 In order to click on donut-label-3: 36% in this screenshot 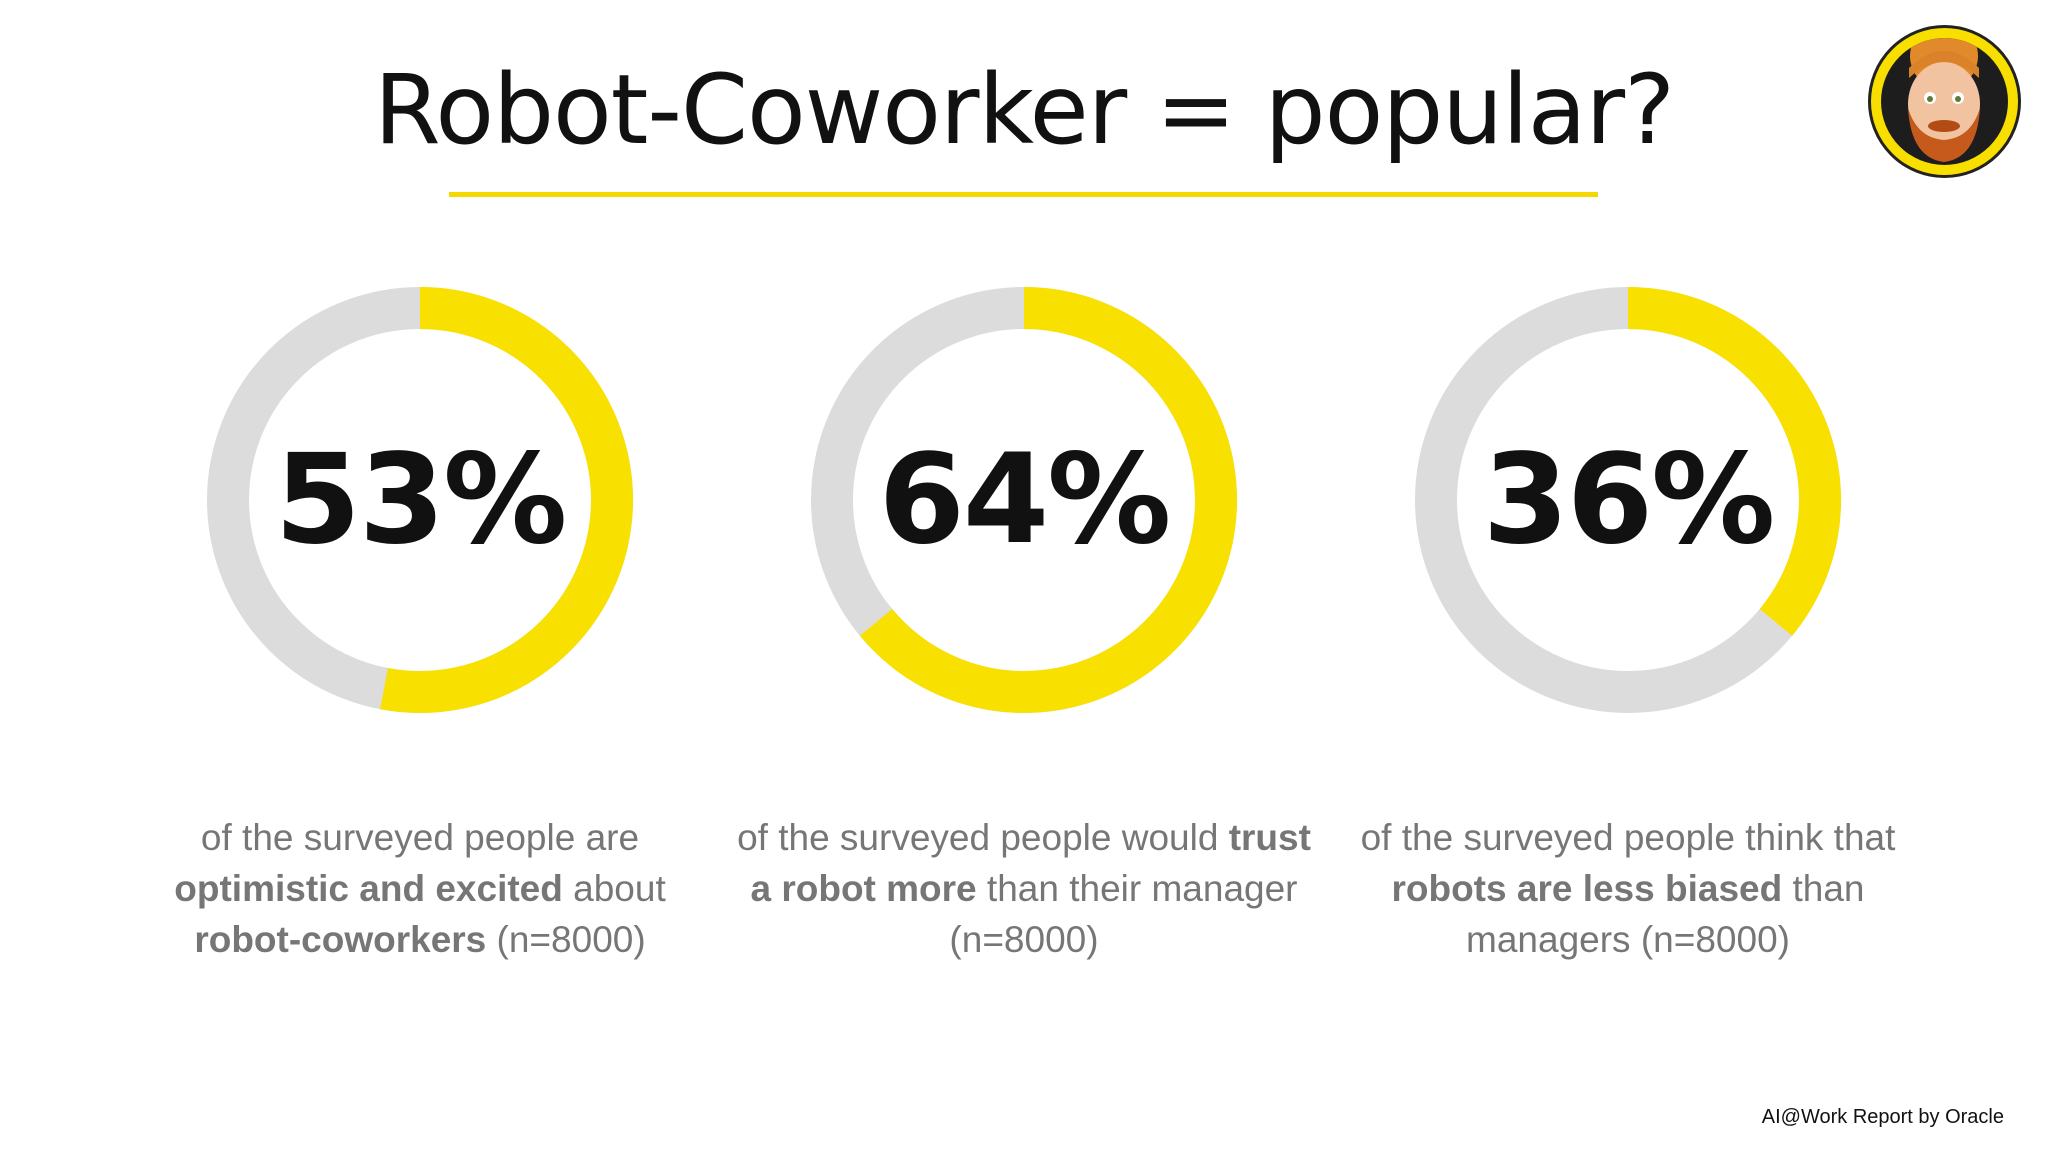, I will do `click(1629, 500)`.